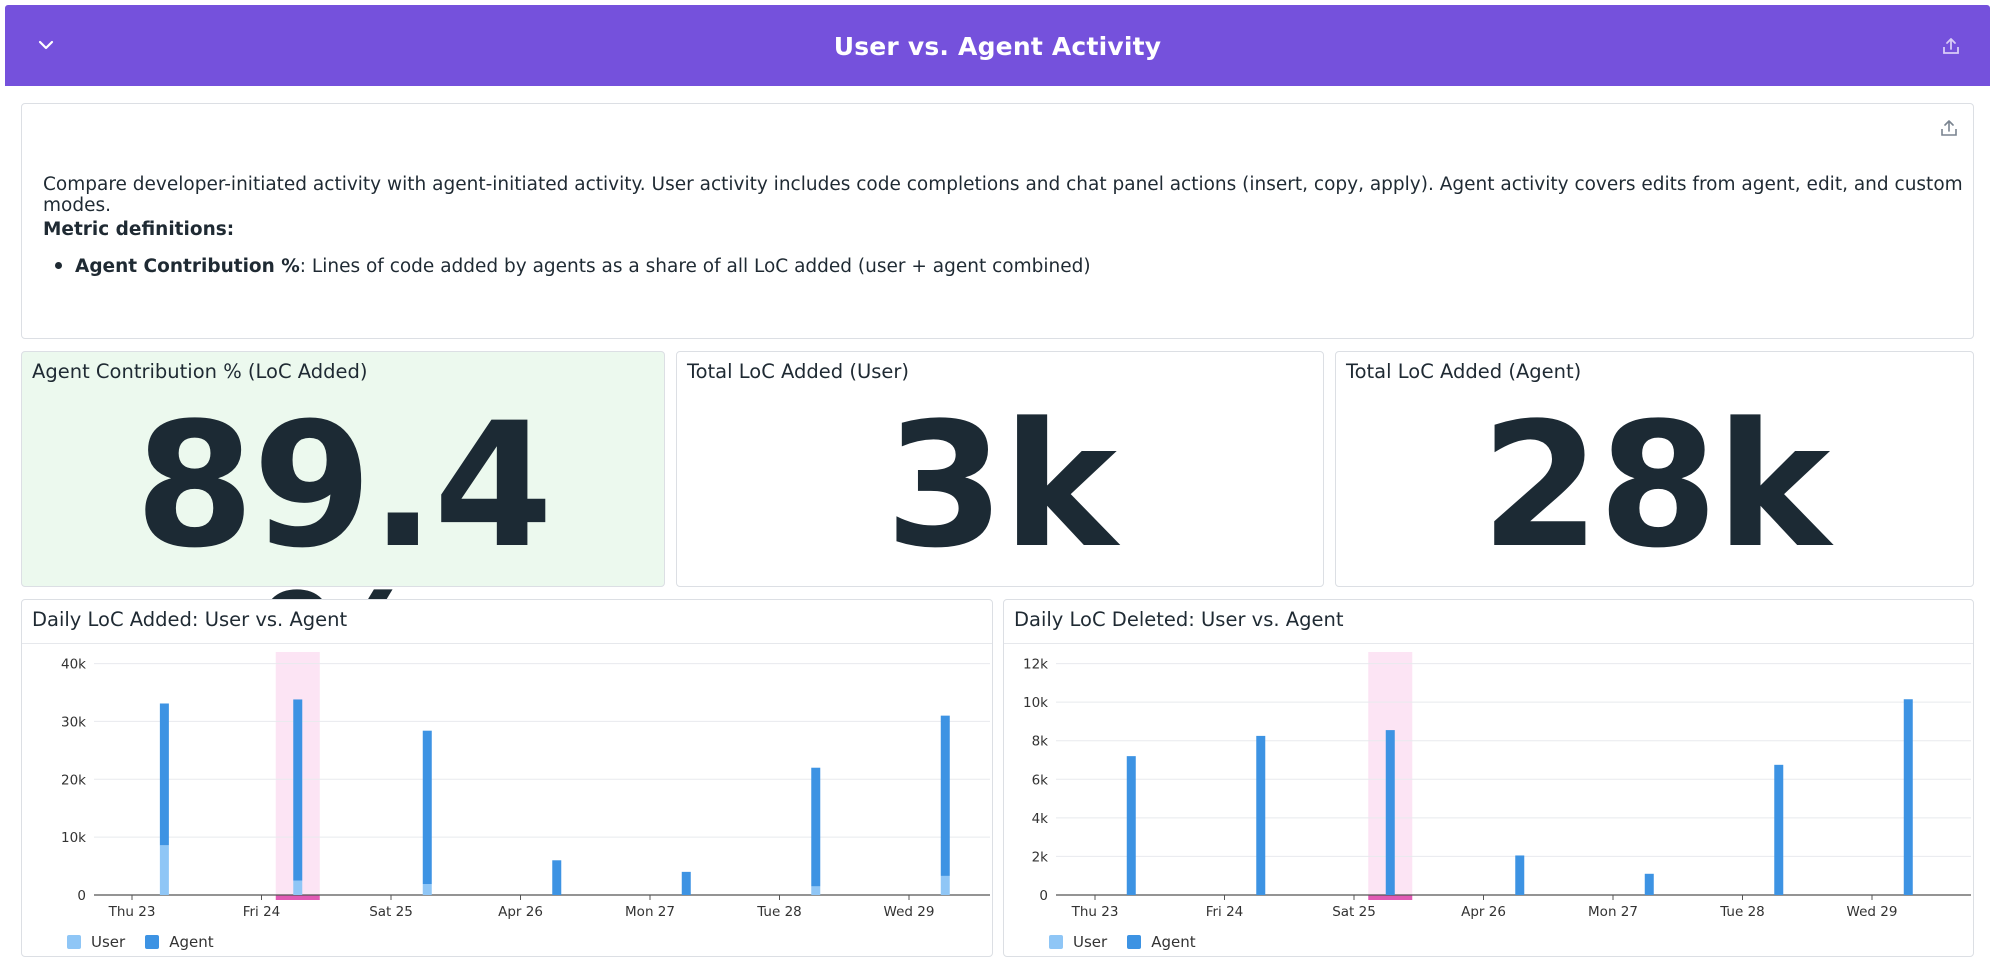  What do you see at coordinates (139, 229) in the screenshot?
I see `definitions-heading: Metric definitions:` at bounding box center [139, 229].